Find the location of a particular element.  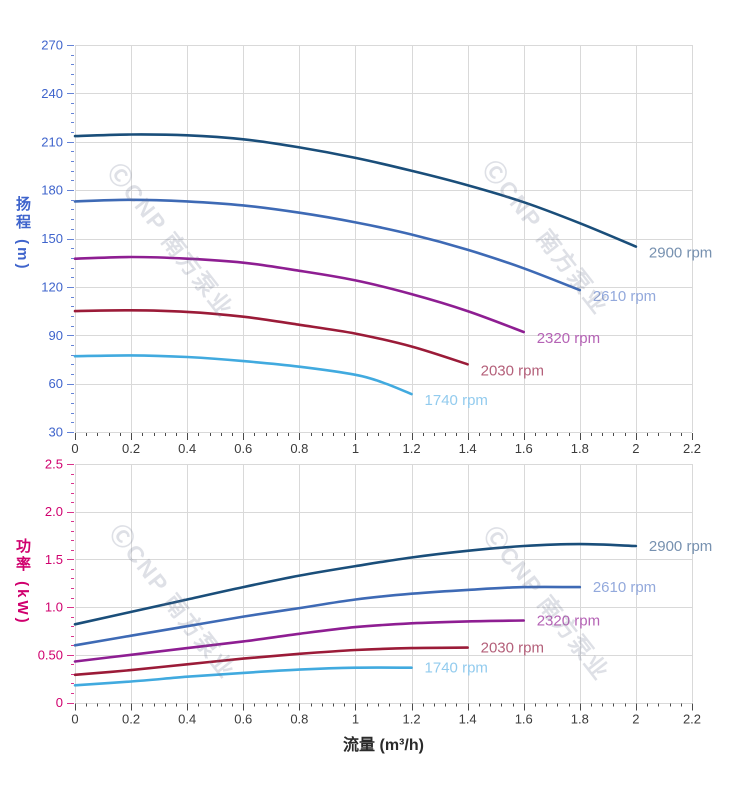

y-tick-label: 270 is located at coordinates (52, 45).